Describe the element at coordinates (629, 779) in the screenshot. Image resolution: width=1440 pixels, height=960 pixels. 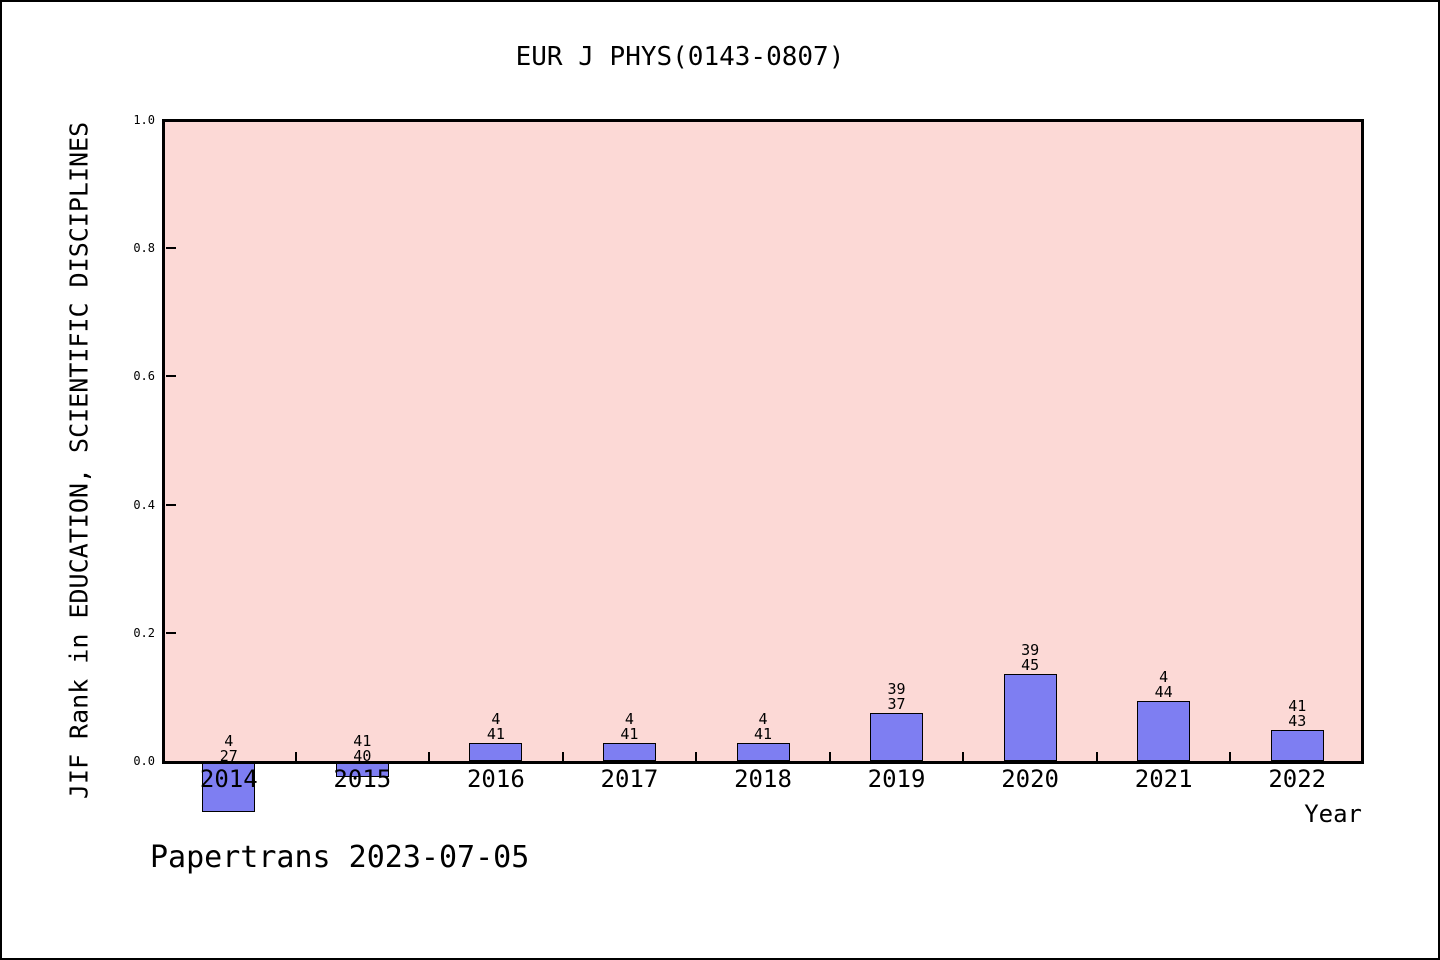
I see `x-tick-label-2017: 2017` at that location.